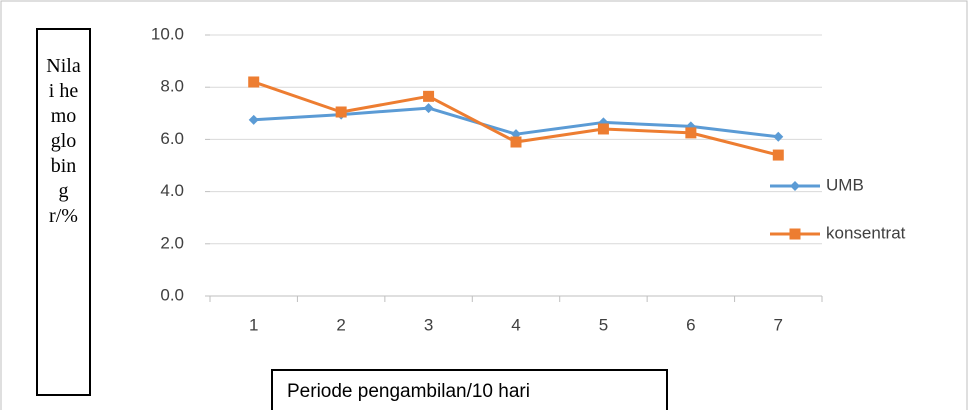 The height and width of the screenshot is (410, 969). Describe the element at coordinates (603, 324) in the screenshot. I see `x-tick-label: 5` at that location.